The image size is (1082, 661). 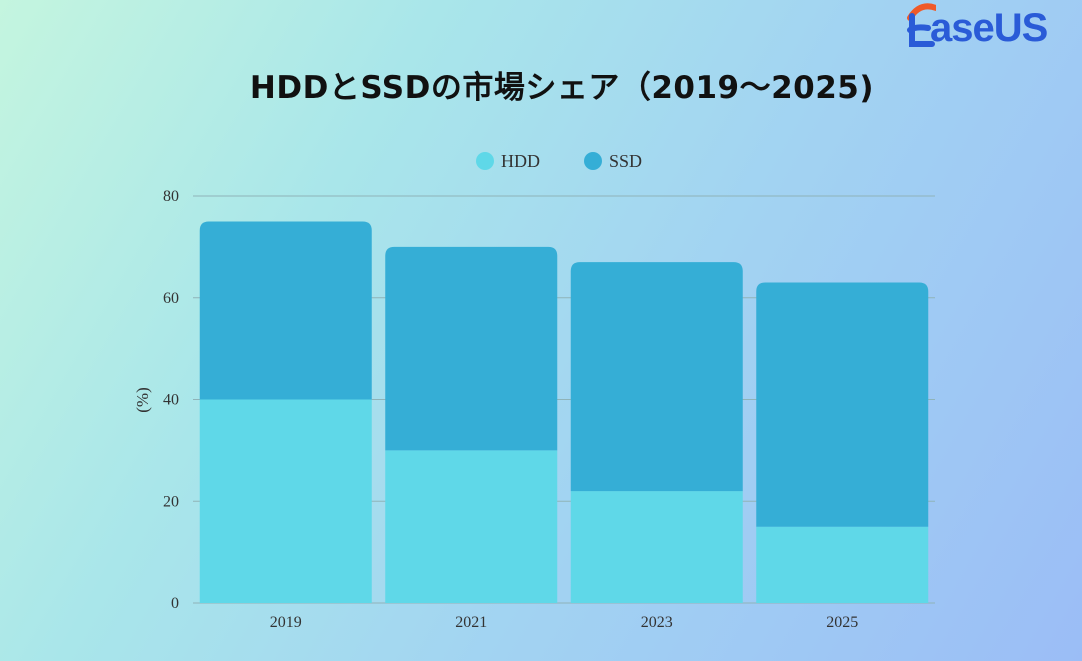 I want to click on bar-hdd-2021, so click(x=471, y=526).